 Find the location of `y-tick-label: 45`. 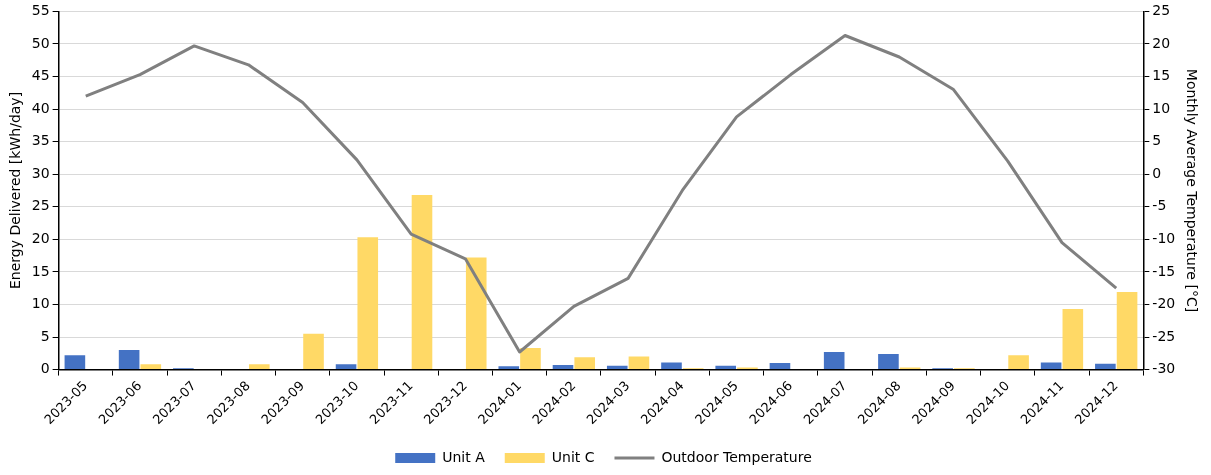

y-tick-label: 45 is located at coordinates (40, 75).